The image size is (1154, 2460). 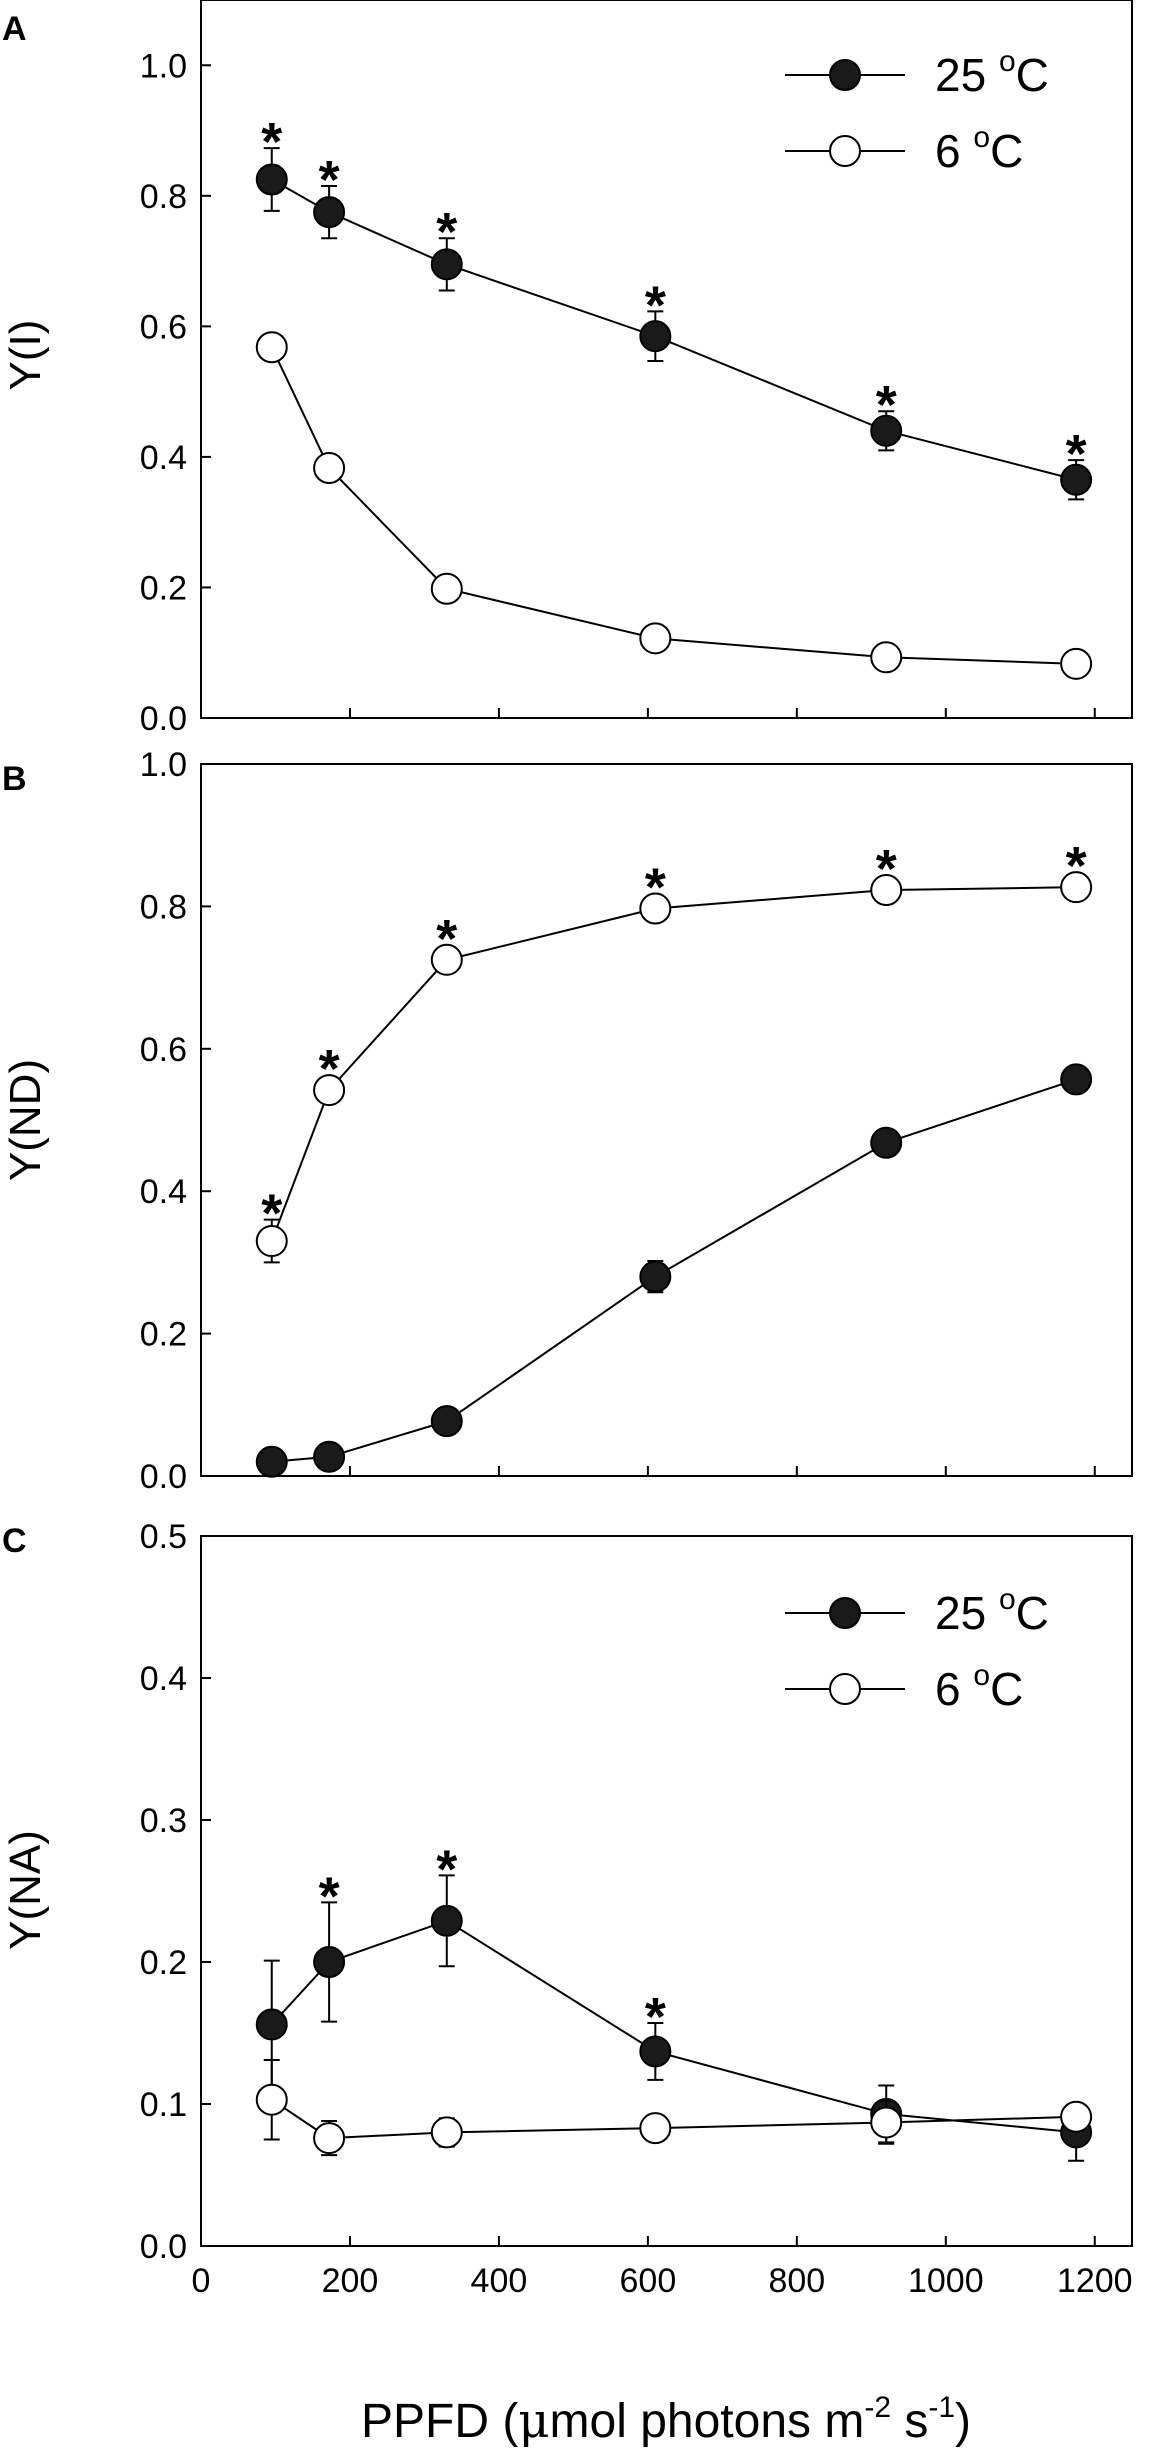 What do you see at coordinates (163, 2105) in the screenshot?
I see `y-tick-label: 0.1` at bounding box center [163, 2105].